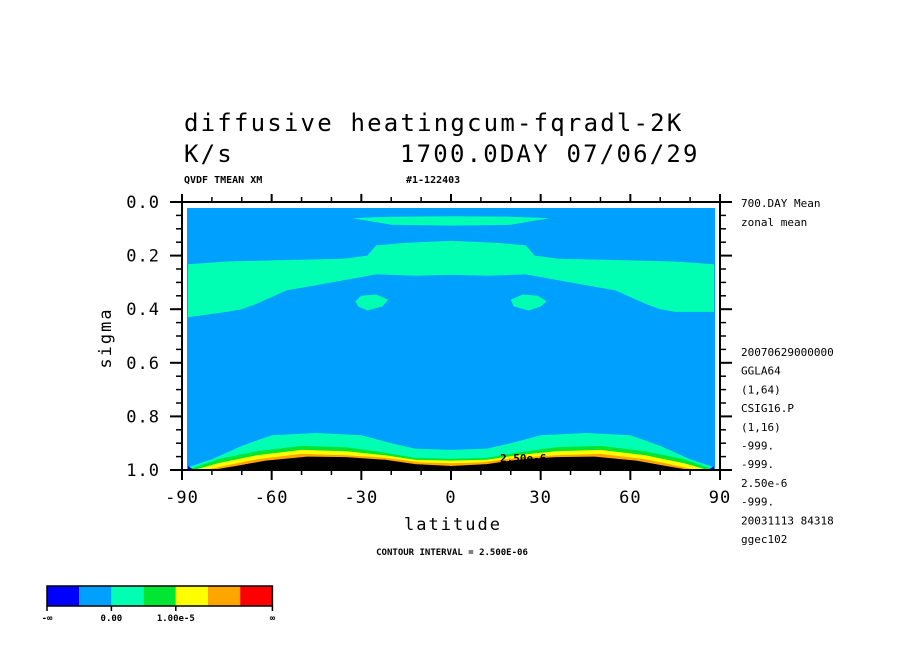 Image resolution: width=904 pixels, height=654 pixels. What do you see at coordinates (143, 310) in the screenshot?
I see `y-tick-label: 0.4` at bounding box center [143, 310].